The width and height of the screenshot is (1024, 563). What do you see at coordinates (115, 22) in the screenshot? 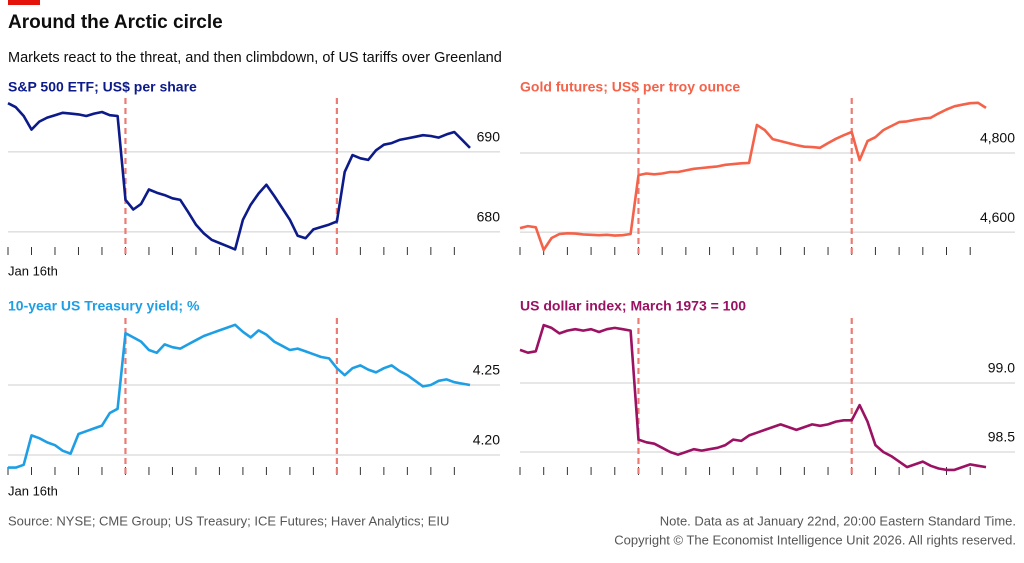
I see `title: Around the Arctic circle` at bounding box center [115, 22].